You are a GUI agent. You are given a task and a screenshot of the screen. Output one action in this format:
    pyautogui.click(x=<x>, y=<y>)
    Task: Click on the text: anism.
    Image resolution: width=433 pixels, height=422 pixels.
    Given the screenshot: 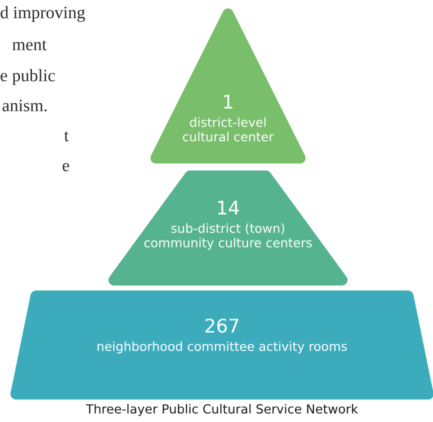 What is the action you would take?
    pyautogui.click(x=24, y=106)
    